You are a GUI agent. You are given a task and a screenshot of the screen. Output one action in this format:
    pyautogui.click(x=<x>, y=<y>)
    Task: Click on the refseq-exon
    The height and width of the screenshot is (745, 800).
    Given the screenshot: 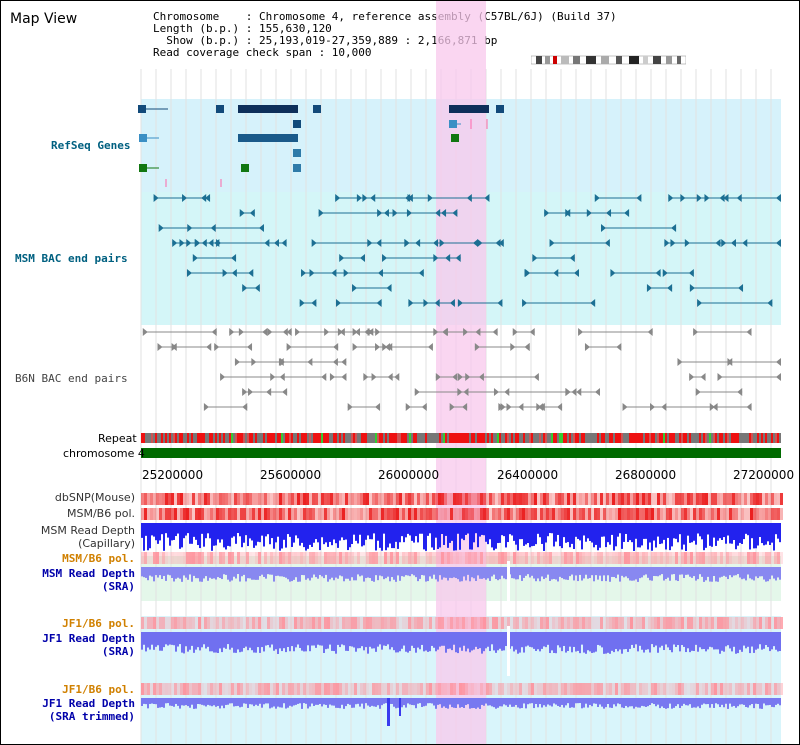 What is the action you would take?
    pyautogui.click(x=245, y=168)
    